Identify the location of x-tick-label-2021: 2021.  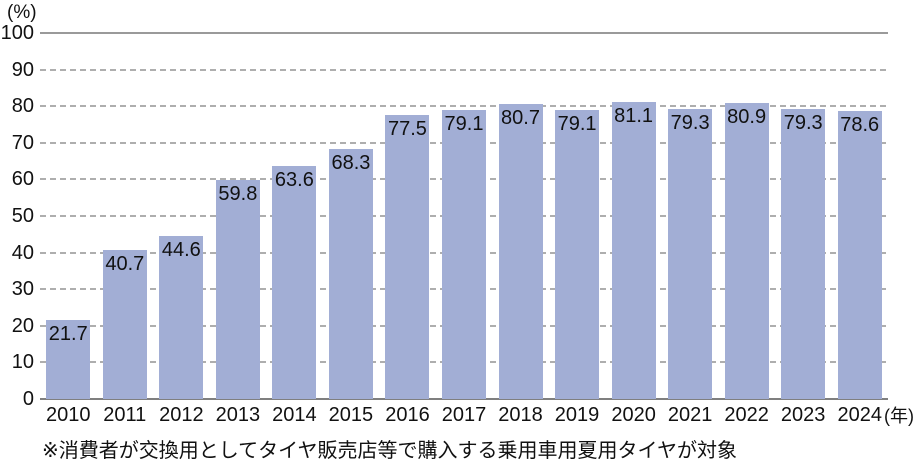
(690, 415).